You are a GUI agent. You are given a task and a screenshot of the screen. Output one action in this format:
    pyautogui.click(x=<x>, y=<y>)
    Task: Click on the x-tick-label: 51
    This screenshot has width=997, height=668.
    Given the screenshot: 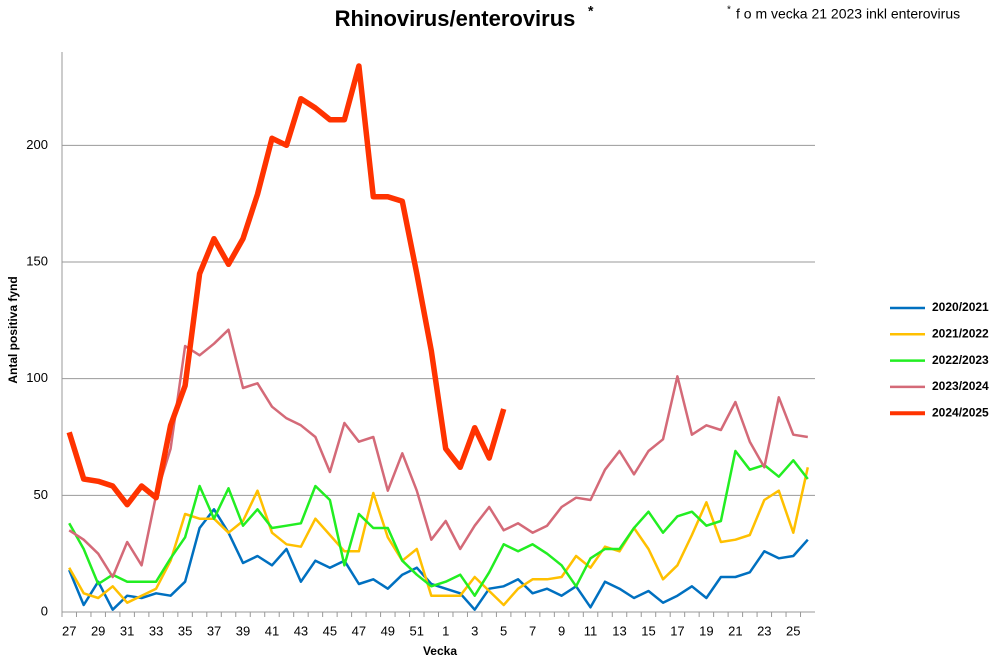 What is the action you would take?
    pyautogui.click(x=417, y=630)
    